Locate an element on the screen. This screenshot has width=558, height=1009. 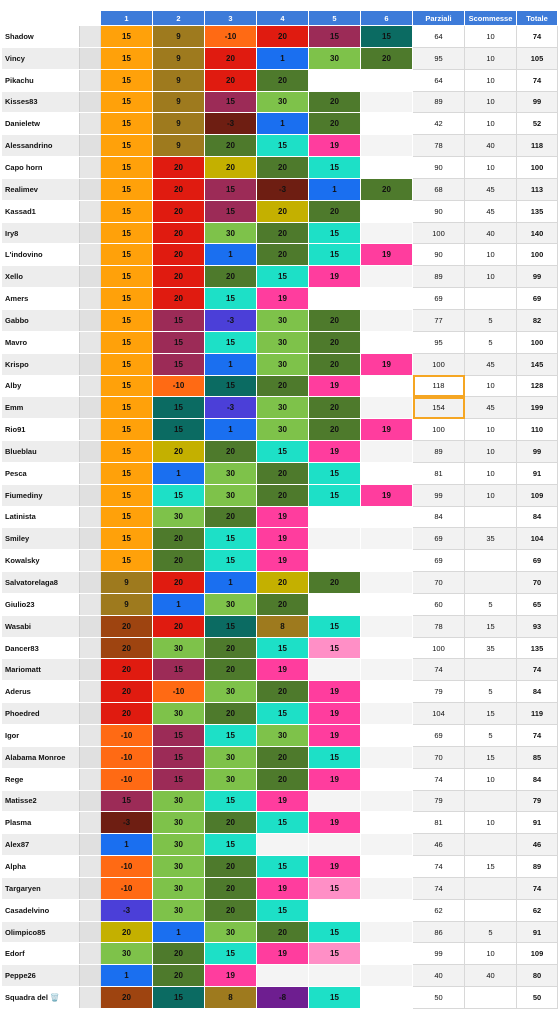
table-row: Kowalsky 15 20 15 19 69 69 is located at coordinates (279, 561).